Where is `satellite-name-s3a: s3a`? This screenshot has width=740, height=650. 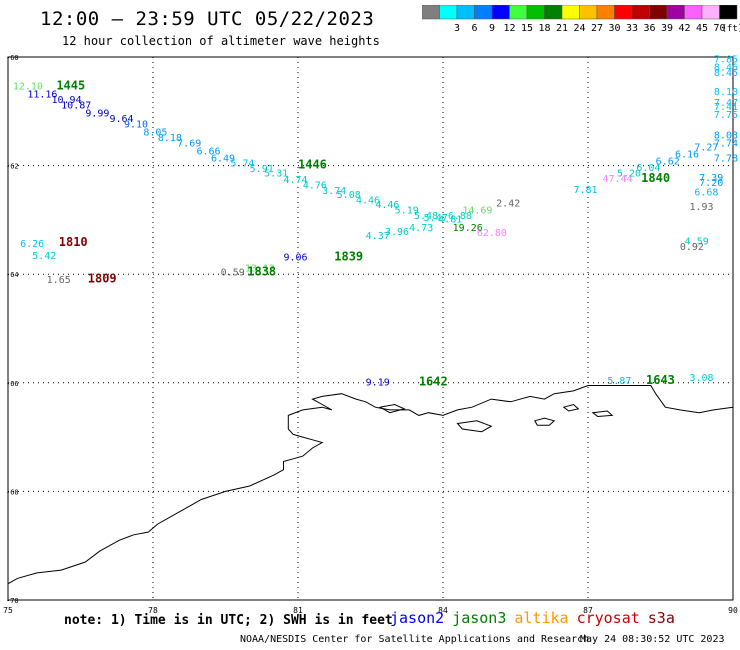 satellite-name-s3a: s3a is located at coordinates (661, 618).